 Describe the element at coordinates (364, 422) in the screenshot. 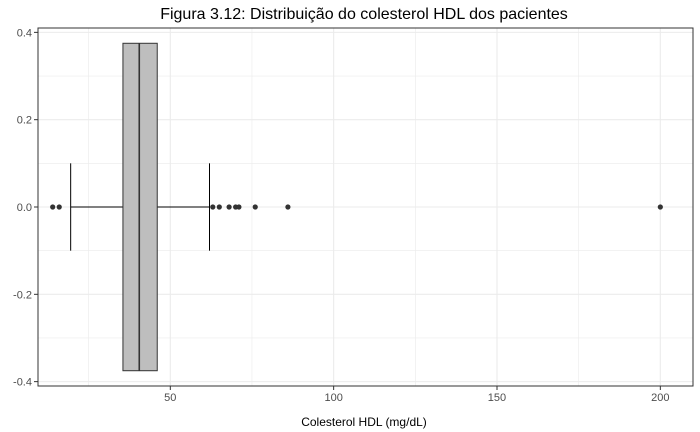

I see `x-axis-label: Colesterol HDL (mg/dL)` at that location.